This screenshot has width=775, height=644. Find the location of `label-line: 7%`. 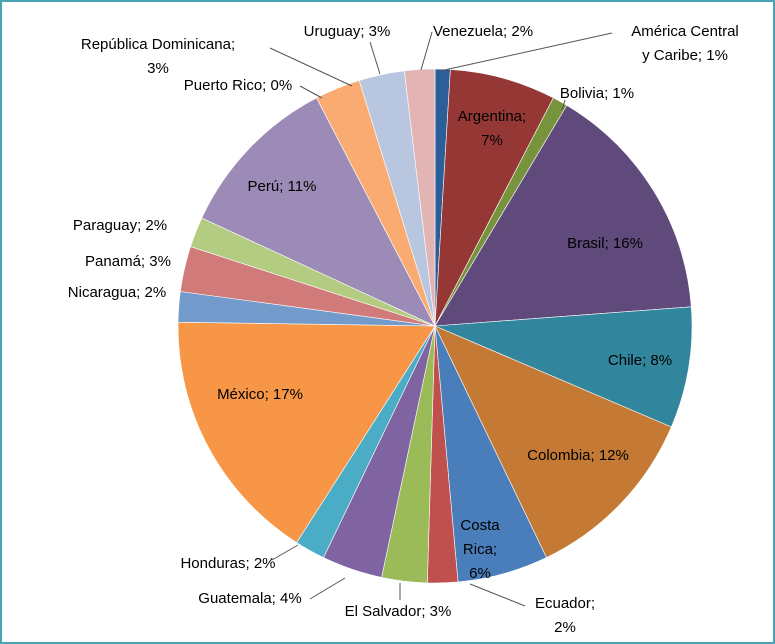

label-line: 7% is located at coordinates (492, 140).